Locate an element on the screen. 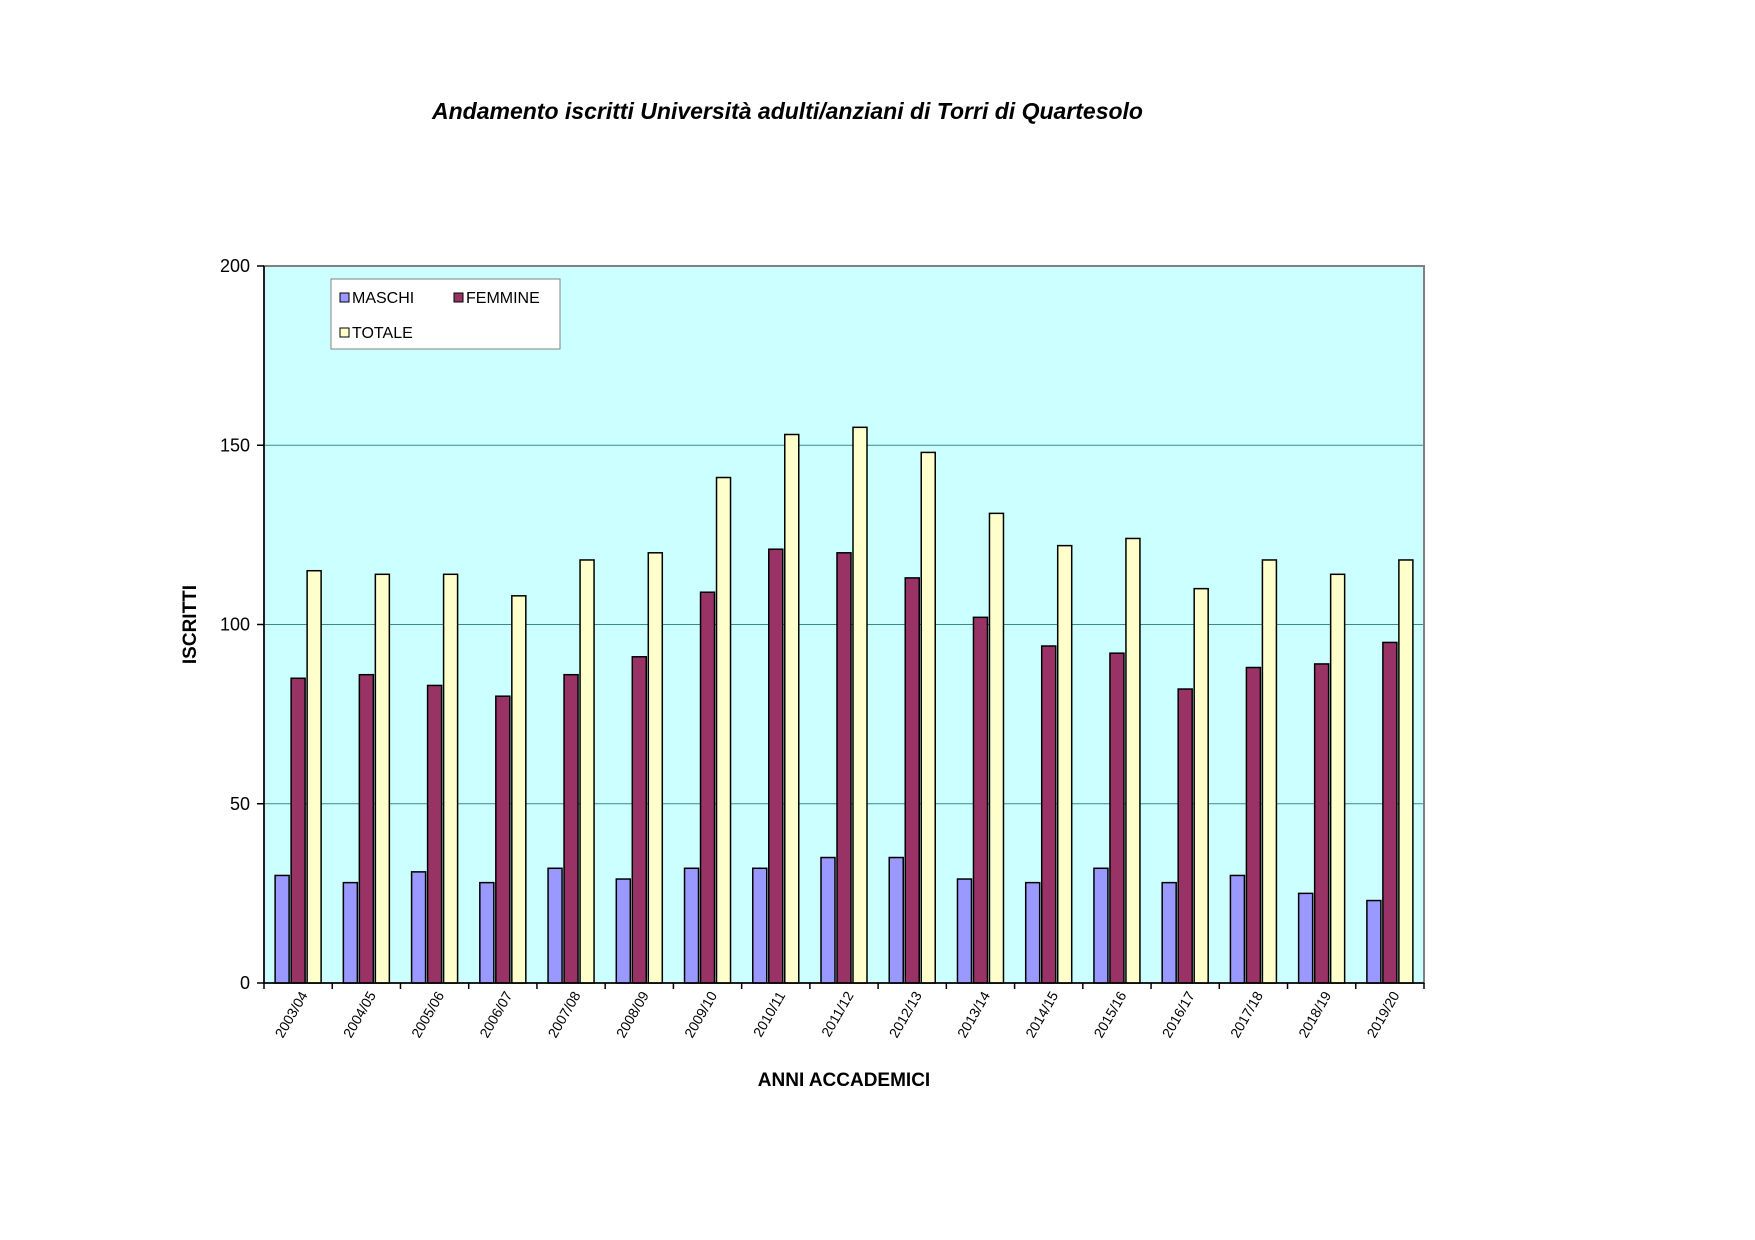 Image resolution: width=1755 pixels, height=1240 pixels. x-tick-label: 2013/14 is located at coordinates (973, 1014).